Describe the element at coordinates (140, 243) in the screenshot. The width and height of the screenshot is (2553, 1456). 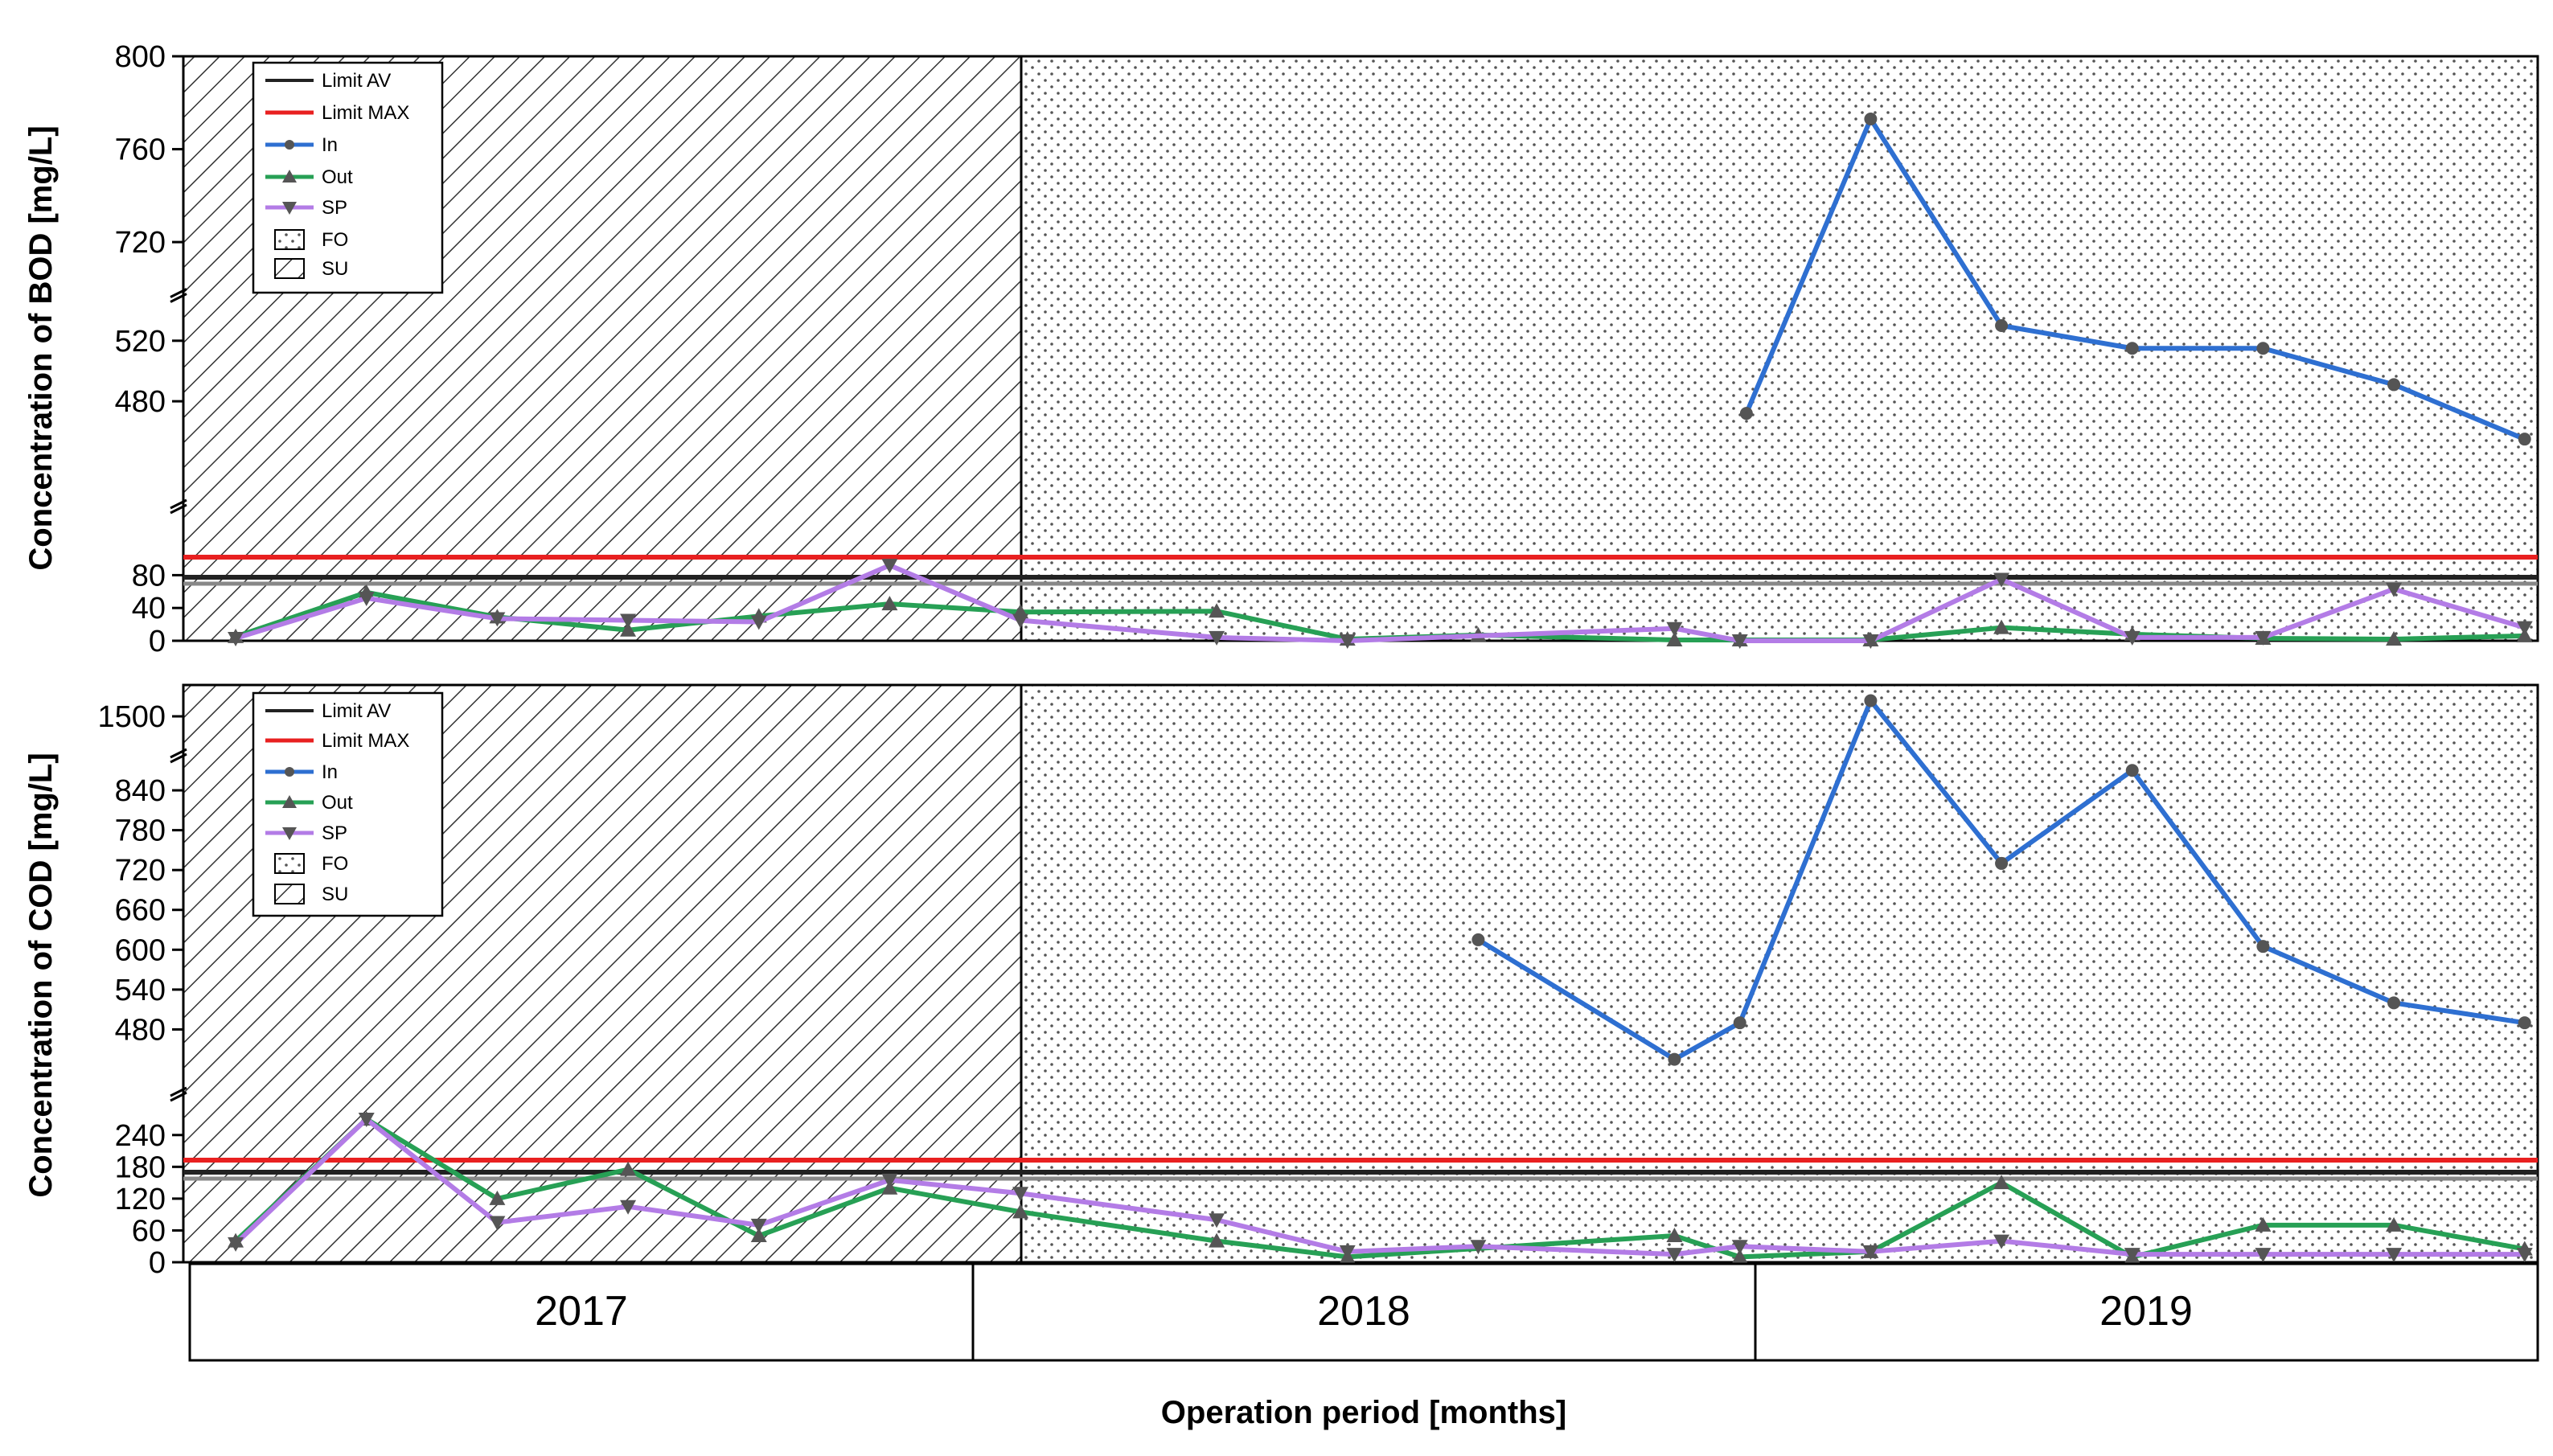
I see `bod-y-tick-label: 720` at that location.